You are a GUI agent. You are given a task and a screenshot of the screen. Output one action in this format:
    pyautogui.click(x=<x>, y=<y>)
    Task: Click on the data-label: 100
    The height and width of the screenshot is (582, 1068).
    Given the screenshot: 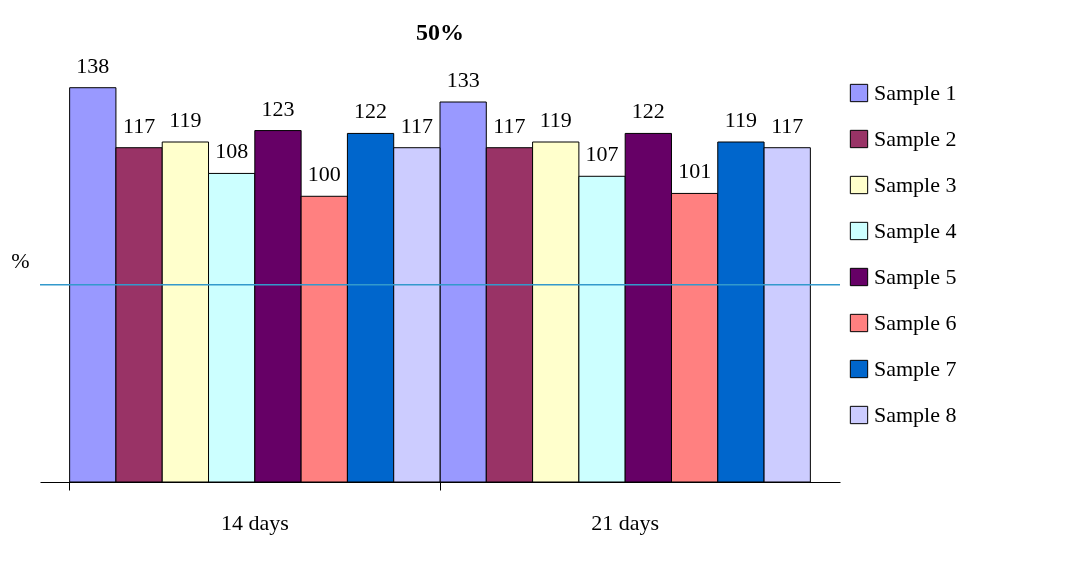 What is the action you would take?
    pyautogui.click(x=324, y=174)
    